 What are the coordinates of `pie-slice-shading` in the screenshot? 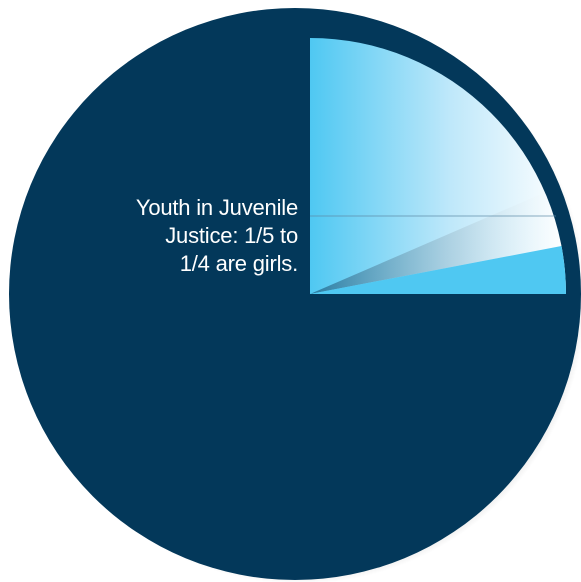 It's located at (436, 243).